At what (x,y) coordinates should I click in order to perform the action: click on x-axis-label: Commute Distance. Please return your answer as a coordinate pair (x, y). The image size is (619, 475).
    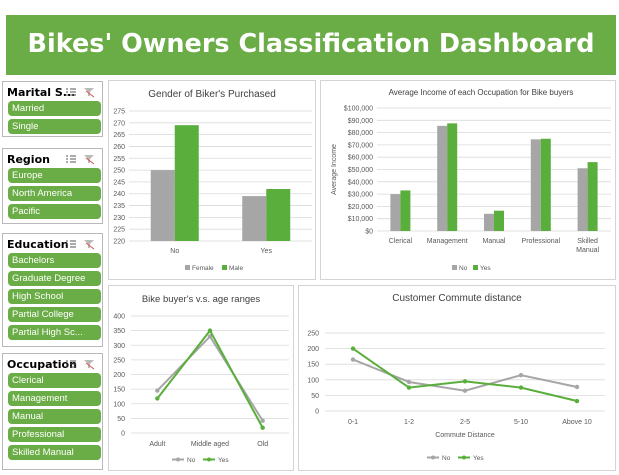
    Looking at the image, I should click on (465, 435).